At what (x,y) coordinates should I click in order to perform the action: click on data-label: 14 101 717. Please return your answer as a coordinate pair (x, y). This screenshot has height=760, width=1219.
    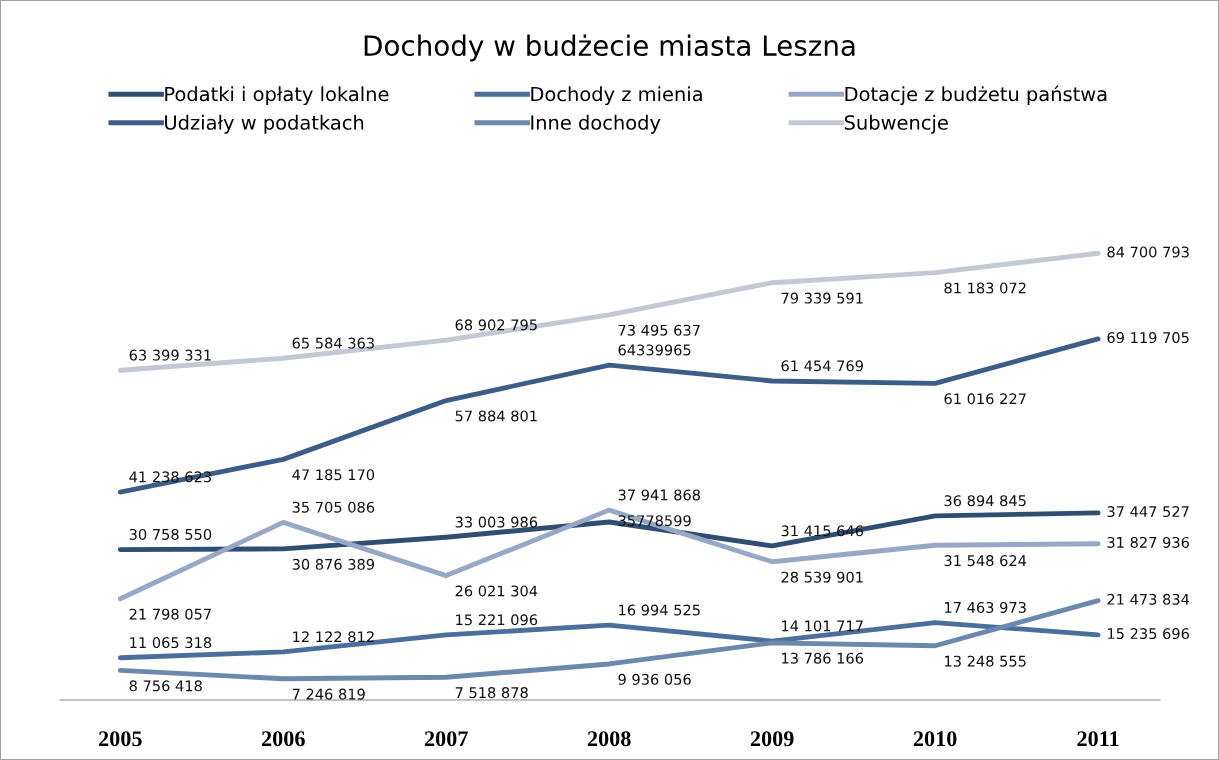
    Looking at the image, I should click on (822, 626).